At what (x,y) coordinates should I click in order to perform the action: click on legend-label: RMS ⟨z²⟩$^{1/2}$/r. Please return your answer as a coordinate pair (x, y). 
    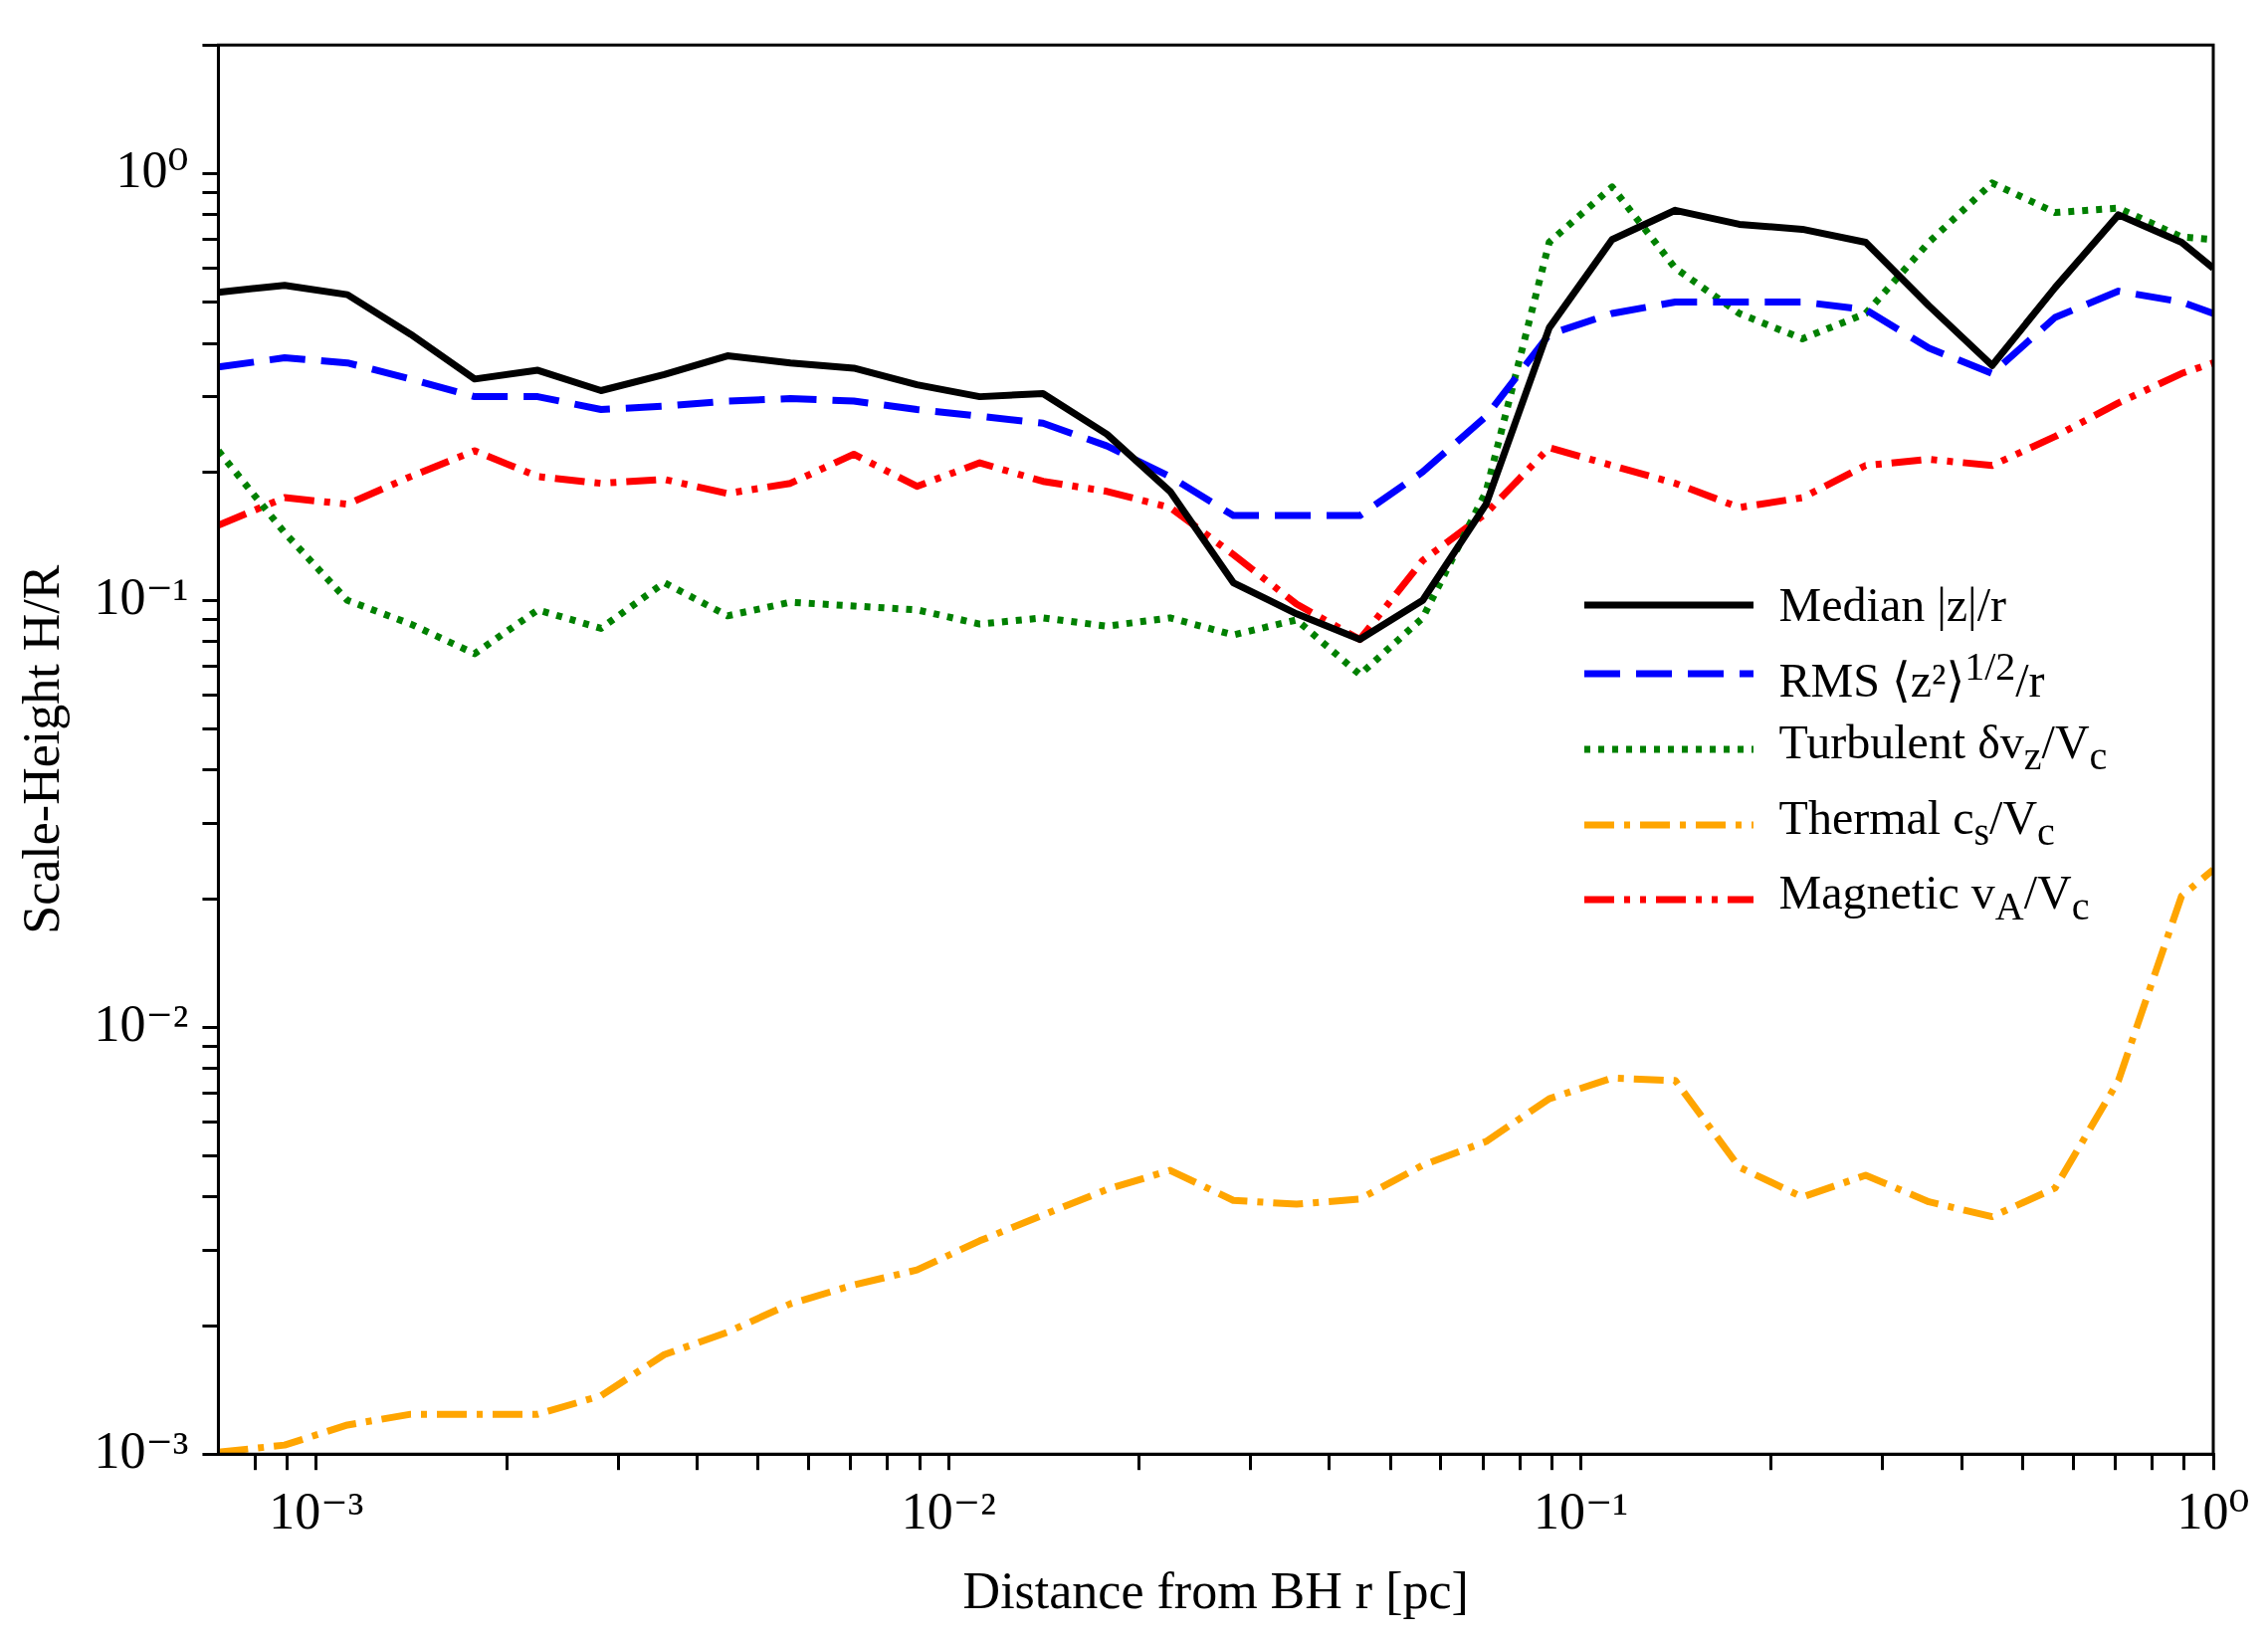
    Looking at the image, I should click on (1911, 676).